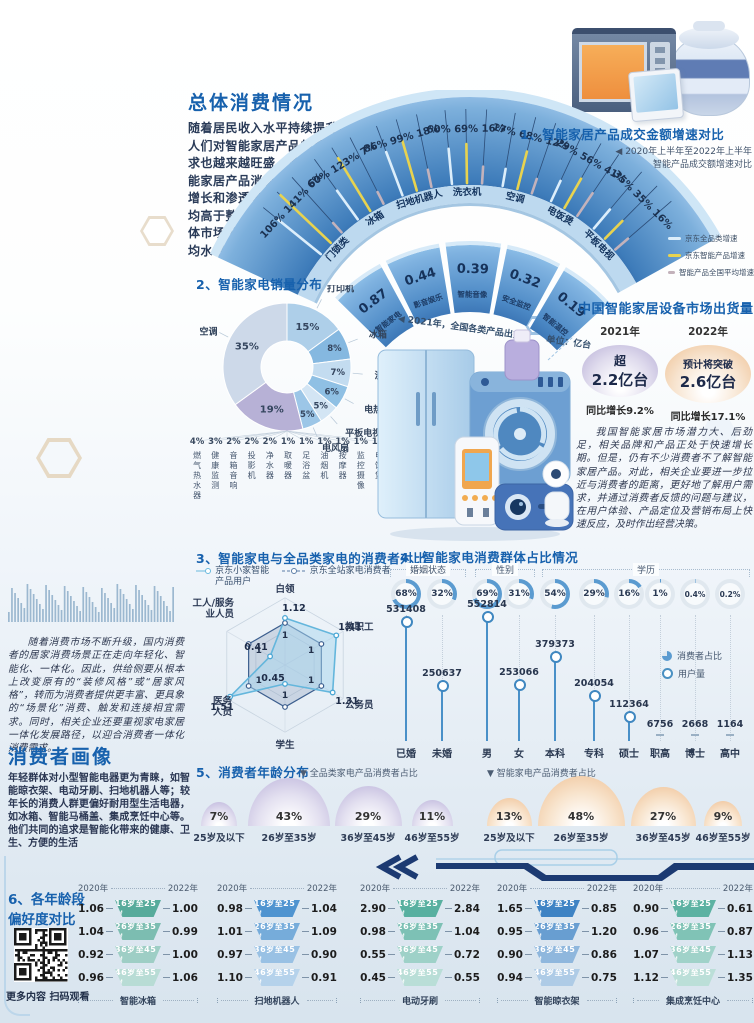  What do you see at coordinates (334, 420) in the screenshot?
I see `leader-line` at bounding box center [334, 420].